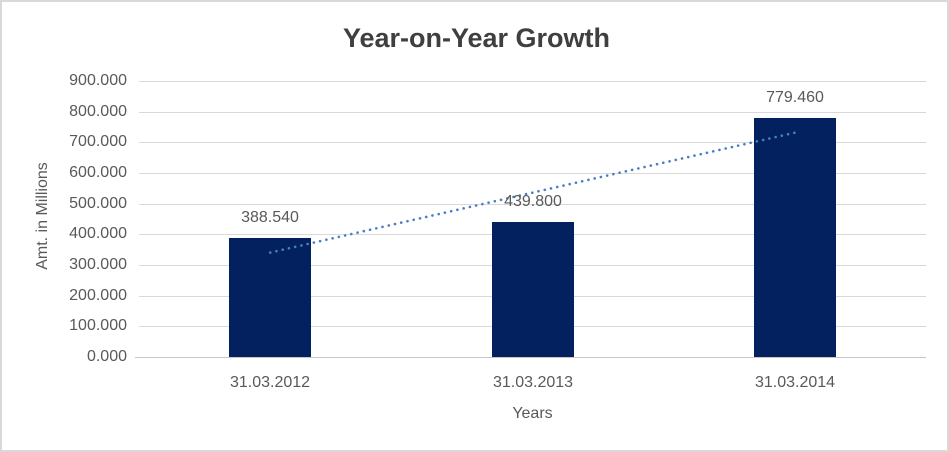 The height and width of the screenshot is (452, 949). Describe the element at coordinates (270, 217) in the screenshot. I see `data-label: 388.540` at that location.